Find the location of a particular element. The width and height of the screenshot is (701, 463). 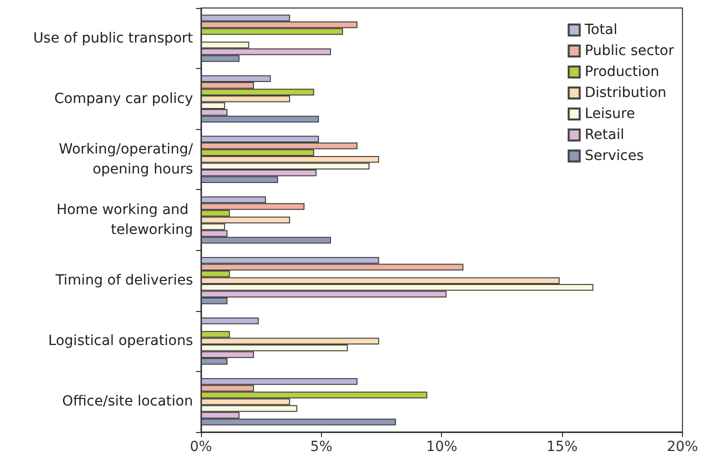

x-tick-label: 20% is located at coordinates (682, 447).